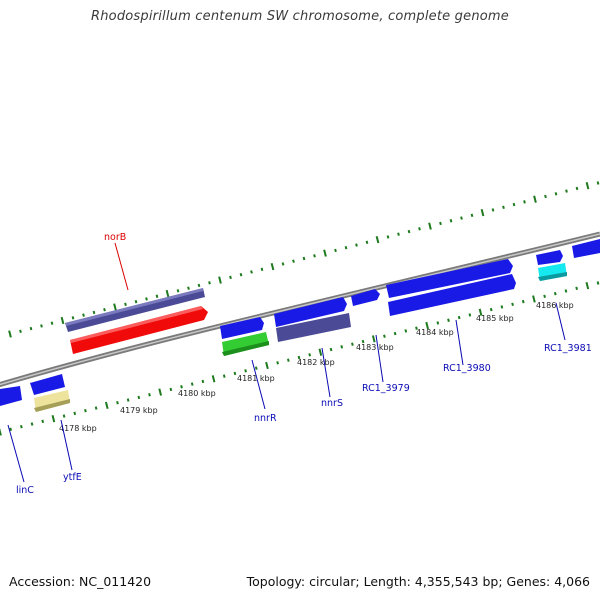 The width and height of the screenshot is (600, 600). I want to click on gene-ytfE, so click(52, 401).